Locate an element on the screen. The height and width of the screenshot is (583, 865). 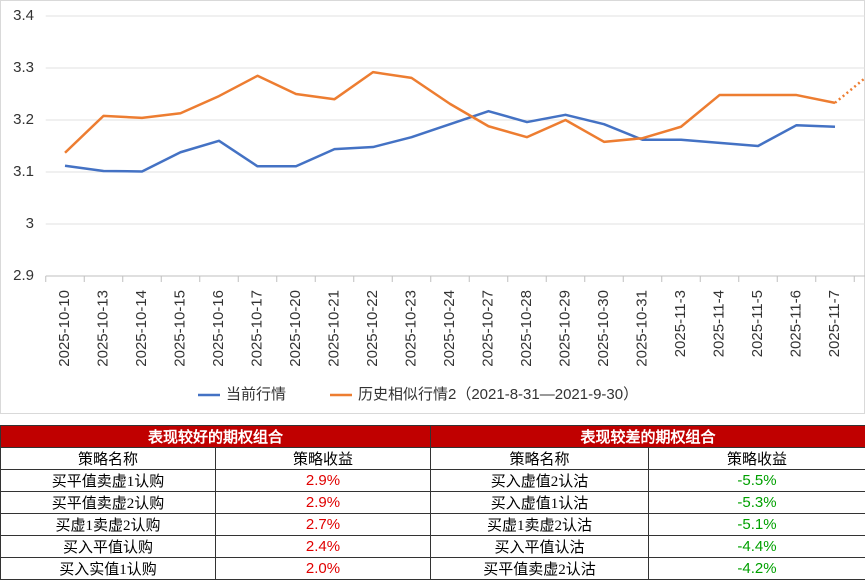
y-tick-label: 3.4 is located at coordinates (23, 15).